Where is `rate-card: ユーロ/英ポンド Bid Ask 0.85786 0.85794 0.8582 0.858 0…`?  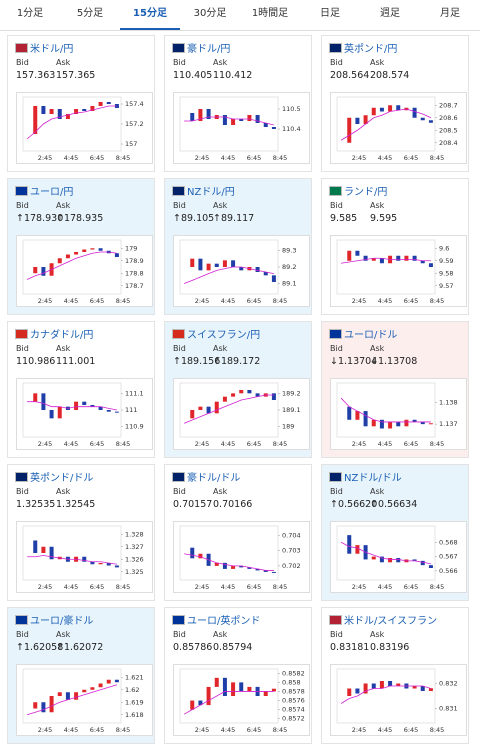
rate-card: ユーロ/英ポンド Bid Ask 0.85786 0.85794 0.8582 0.858 0… is located at coordinates (238, 675).